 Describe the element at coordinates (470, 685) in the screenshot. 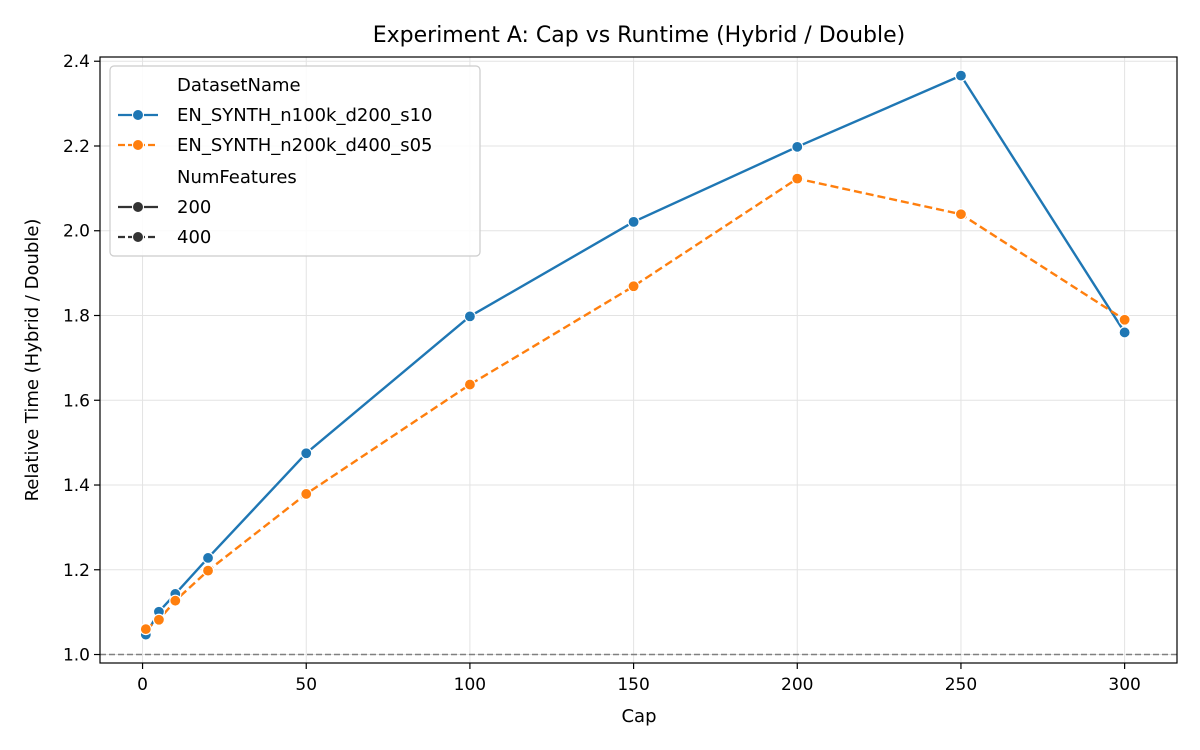

I see `x-tick-label: 100` at that location.